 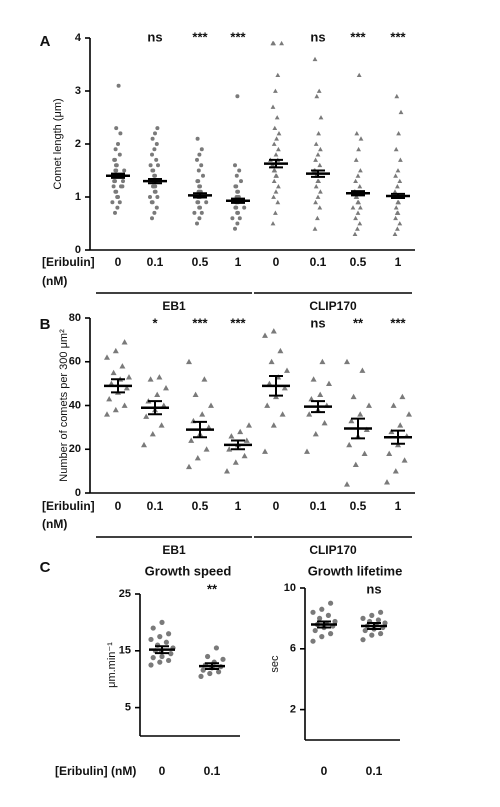 I want to click on y-tick-label: 3, so click(x=78, y=91).